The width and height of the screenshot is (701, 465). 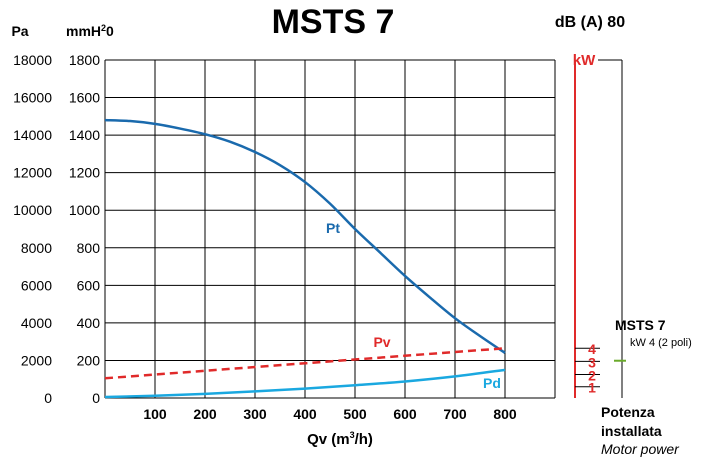 What do you see at coordinates (32, 60) in the screenshot?
I see `y-tick-label-pa: 18000` at bounding box center [32, 60].